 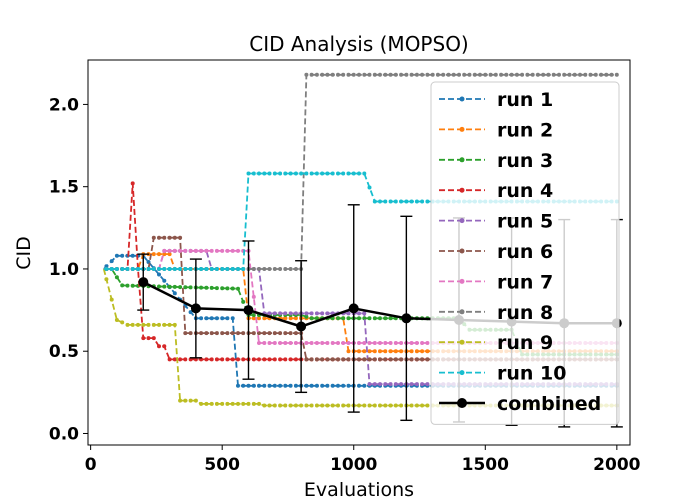 I want to click on x-tick-label: 2000, so click(x=616, y=465).